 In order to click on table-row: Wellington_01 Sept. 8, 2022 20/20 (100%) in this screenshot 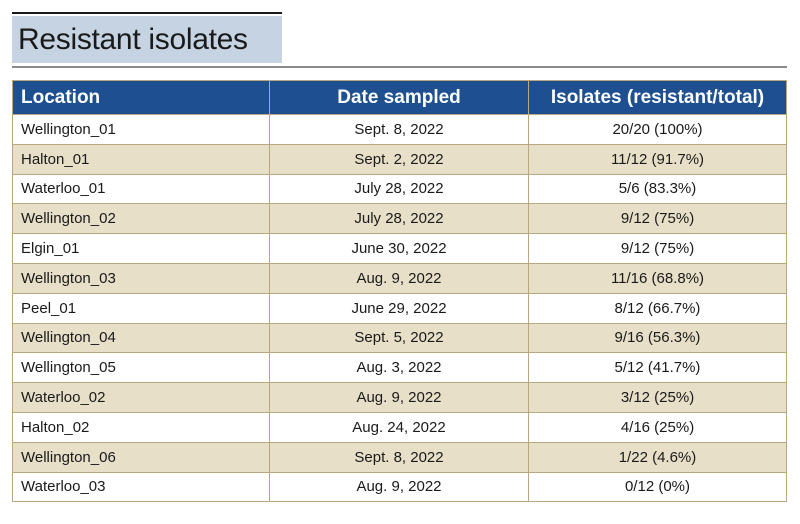, I will do `click(399, 129)`.